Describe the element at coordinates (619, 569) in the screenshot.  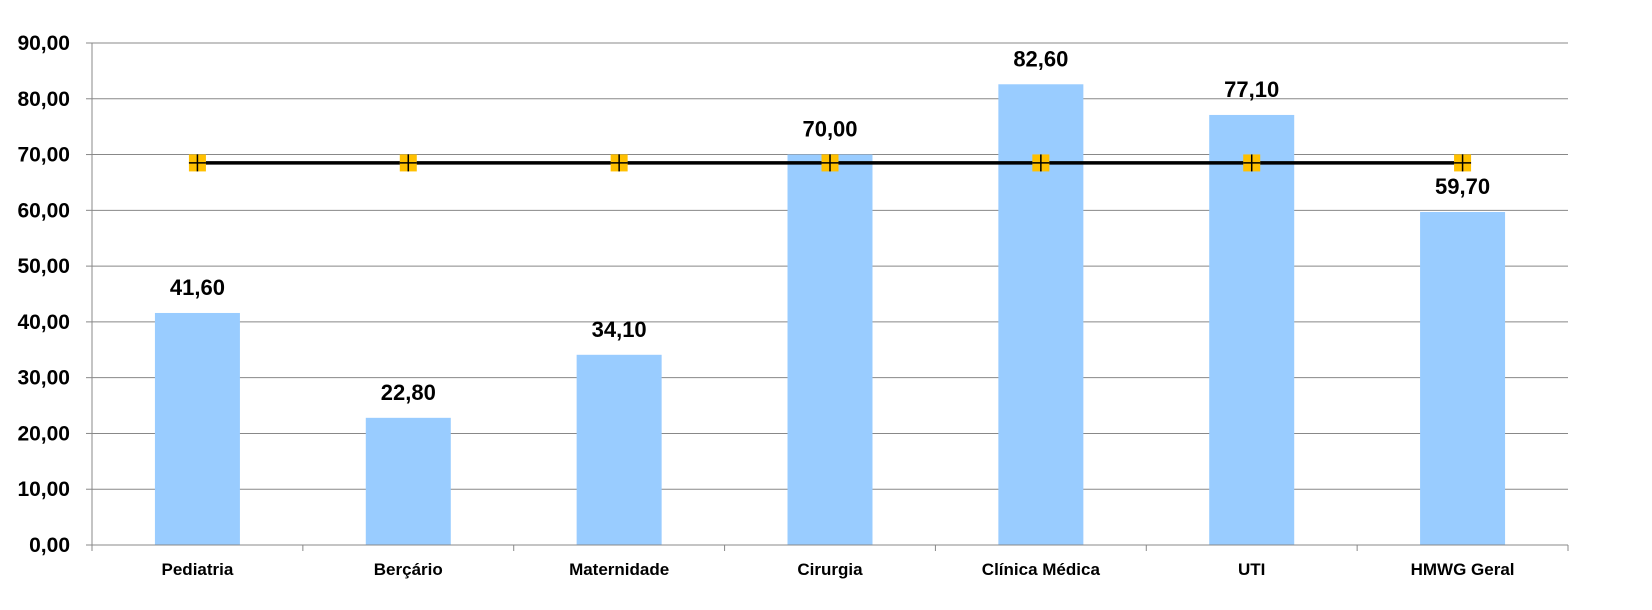
I see `x-axis-category-label: Maternidade` at that location.